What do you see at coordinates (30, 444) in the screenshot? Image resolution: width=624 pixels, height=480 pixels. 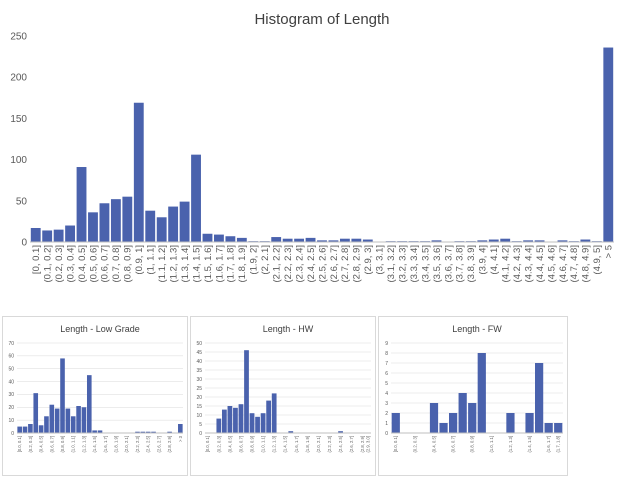 I see `low-grade-x-tick-label: (0.2, 0.3]` at bounding box center [30, 444].